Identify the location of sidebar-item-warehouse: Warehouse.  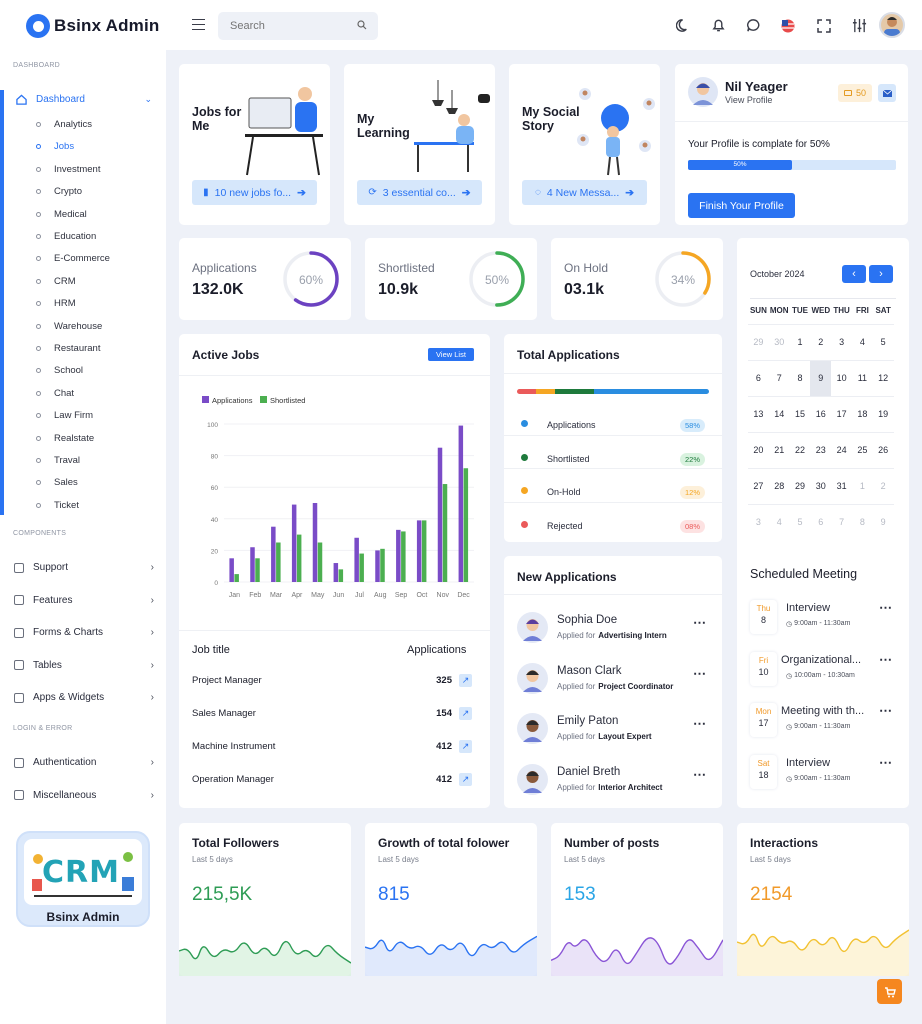
(69, 326).